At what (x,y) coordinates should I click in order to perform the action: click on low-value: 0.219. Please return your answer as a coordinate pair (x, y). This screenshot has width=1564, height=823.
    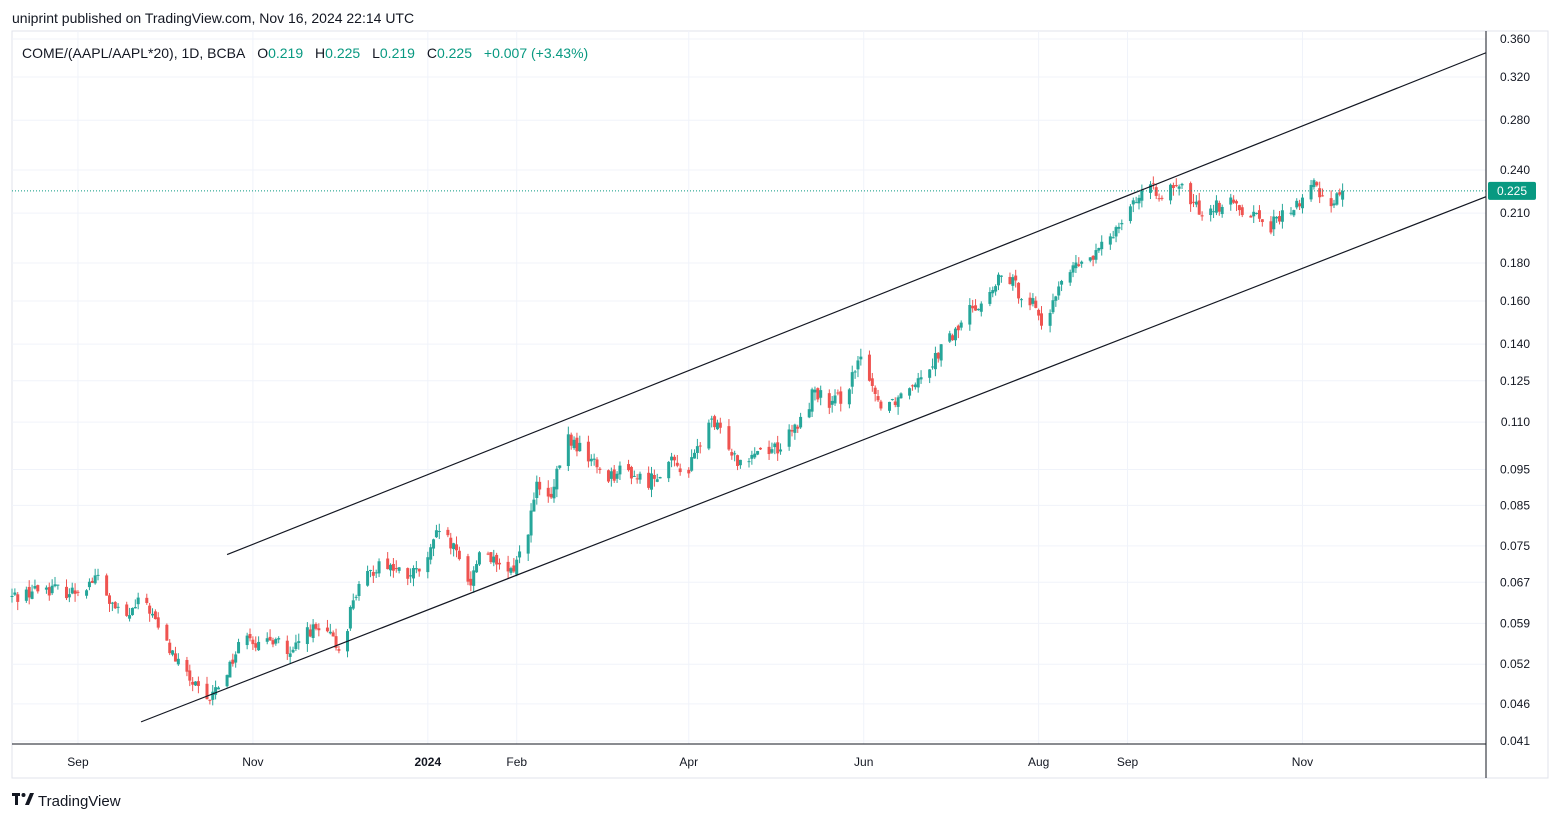
    Looking at the image, I should click on (397, 53).